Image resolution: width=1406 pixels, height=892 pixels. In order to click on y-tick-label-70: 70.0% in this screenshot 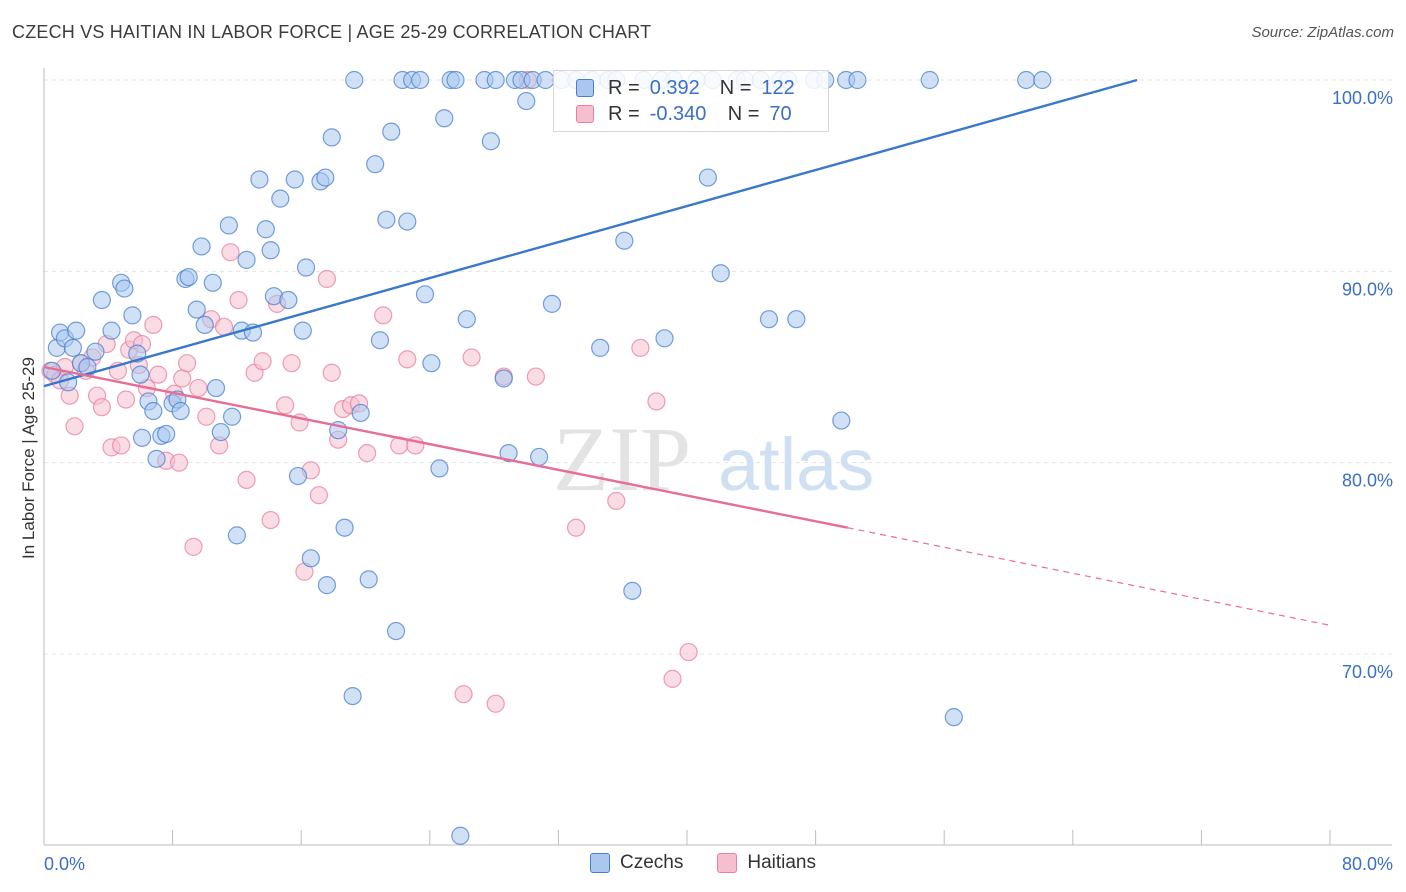, I will do `click(1367, 672)`.